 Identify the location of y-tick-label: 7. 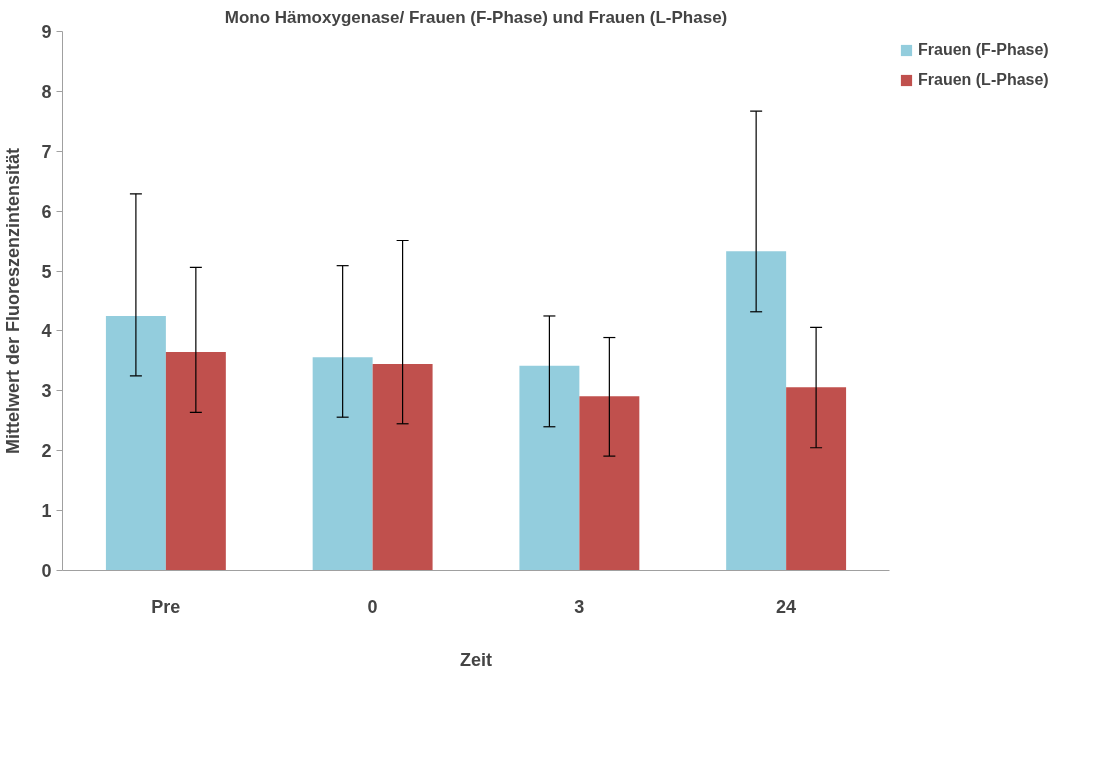
(46, 151).